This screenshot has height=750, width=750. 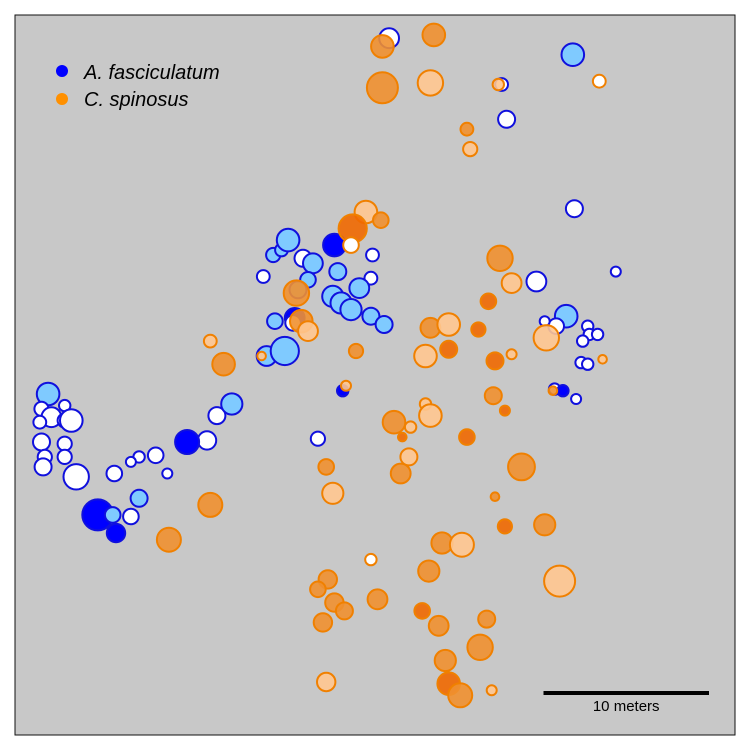 What do you see at coordinates (136, 100) in the screenshot?
I see `legend-label-c-spinosus: C. spinosus` at bounding box center [136, 100].